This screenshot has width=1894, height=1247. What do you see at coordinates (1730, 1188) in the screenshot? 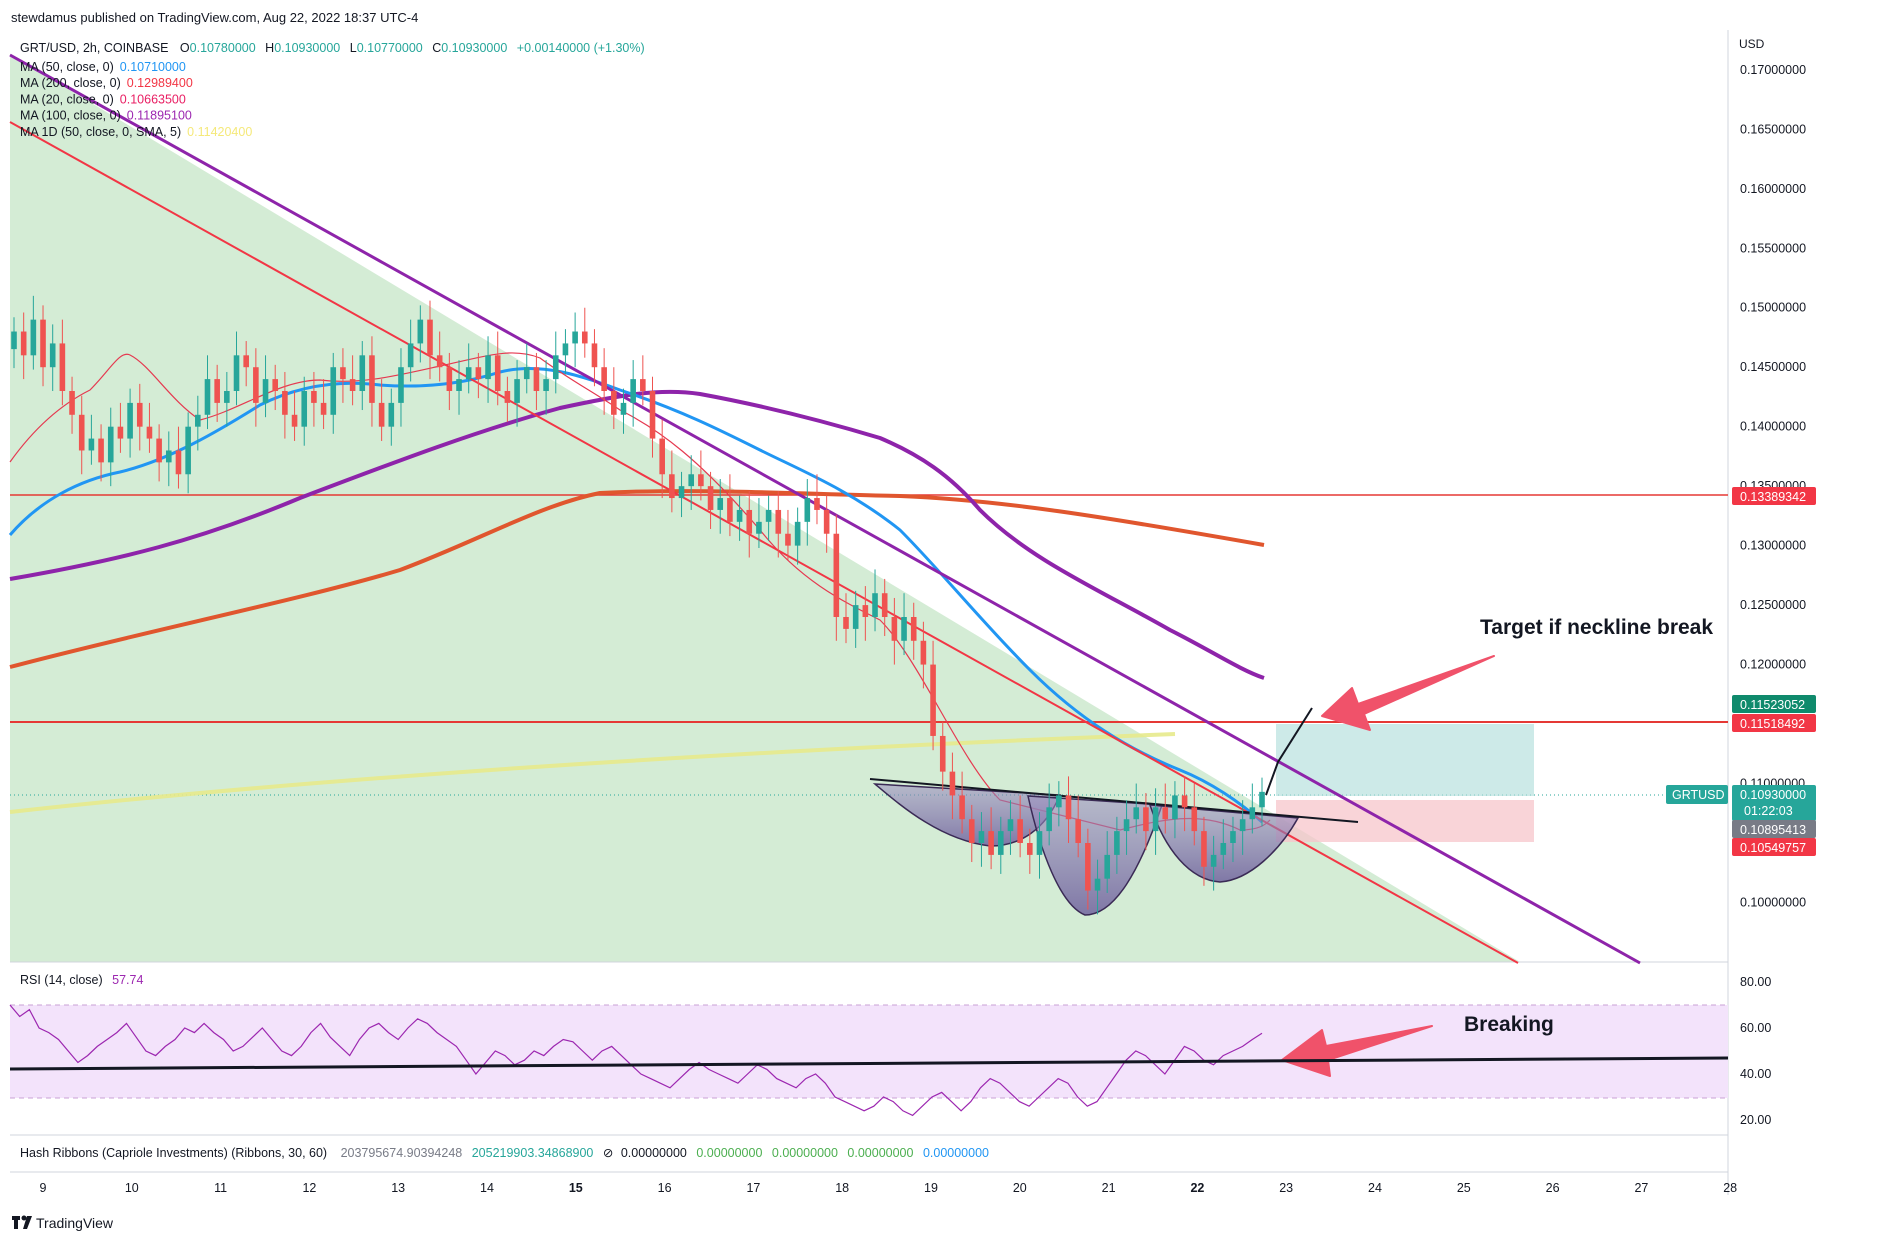
I see `time-tick-label: 28` at bounding box center [1730, 1188].